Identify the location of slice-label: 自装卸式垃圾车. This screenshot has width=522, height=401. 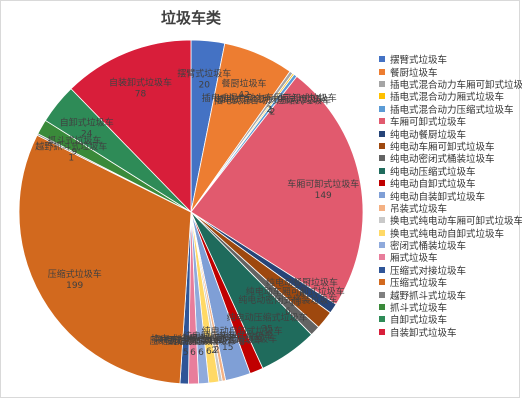
(140, 83).